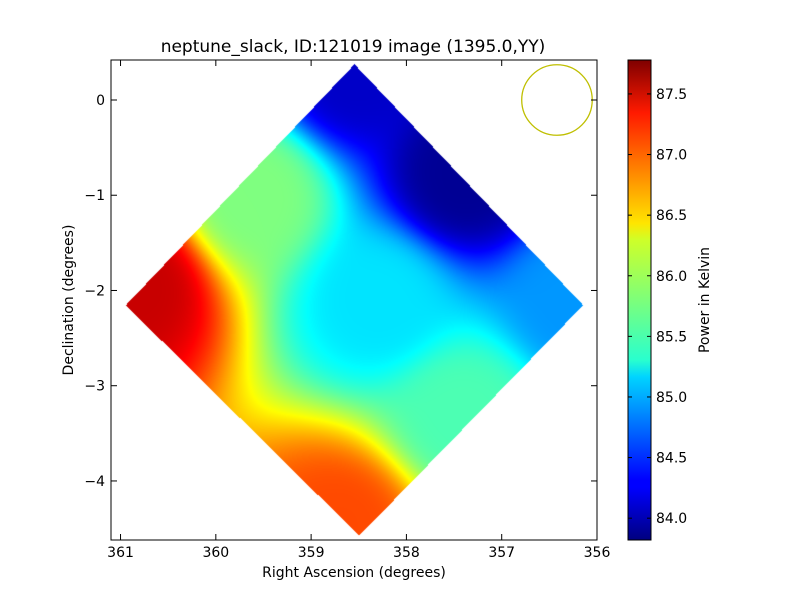  What do you see at coordinates (671, 95) in the screenshot?
I see `colorbar-tick-label: 87.5` at bounding box center [671, 95].